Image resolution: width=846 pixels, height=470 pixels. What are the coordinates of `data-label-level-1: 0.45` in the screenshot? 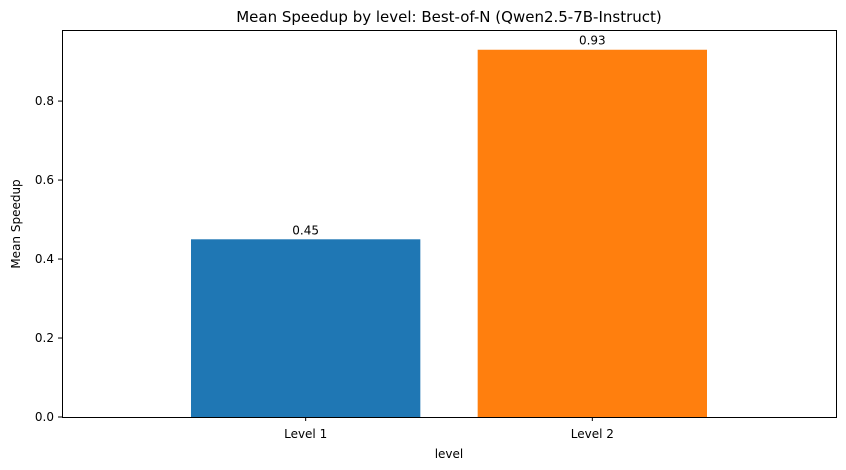 It's located at (305, 230).